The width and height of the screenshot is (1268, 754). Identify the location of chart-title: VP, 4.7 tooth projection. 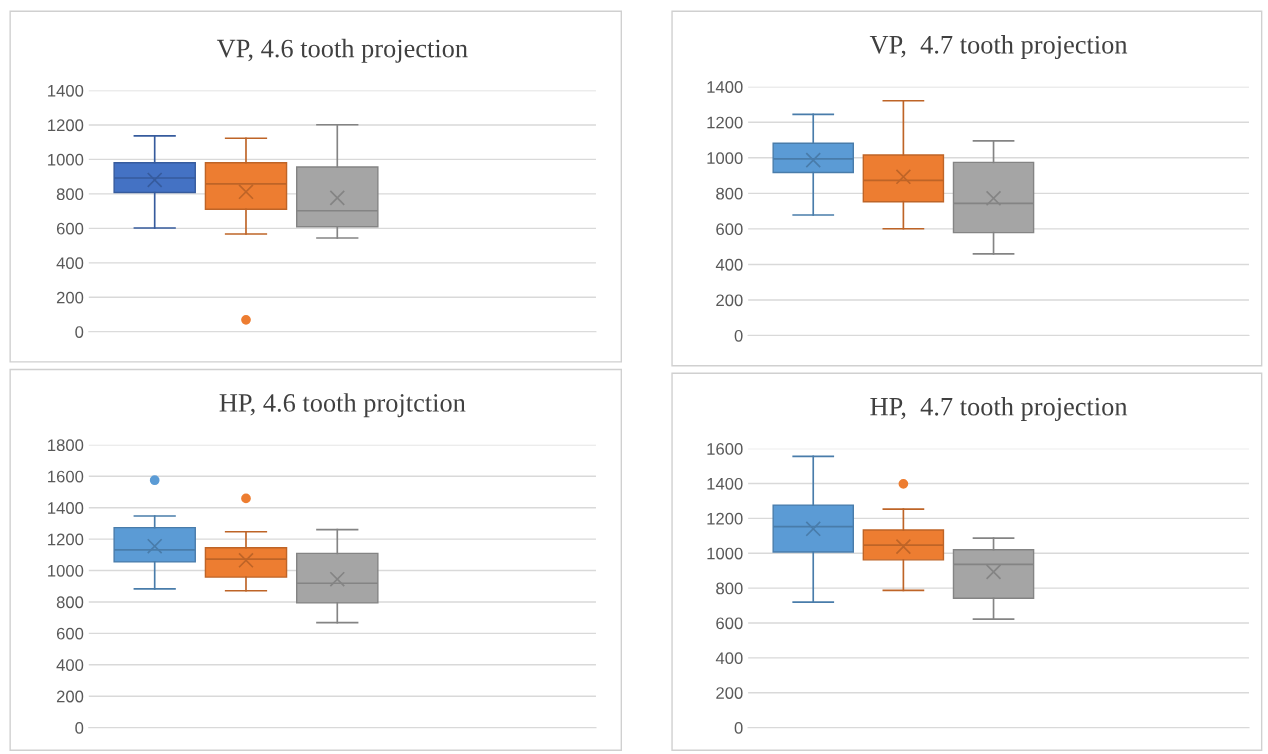
(998, 47).